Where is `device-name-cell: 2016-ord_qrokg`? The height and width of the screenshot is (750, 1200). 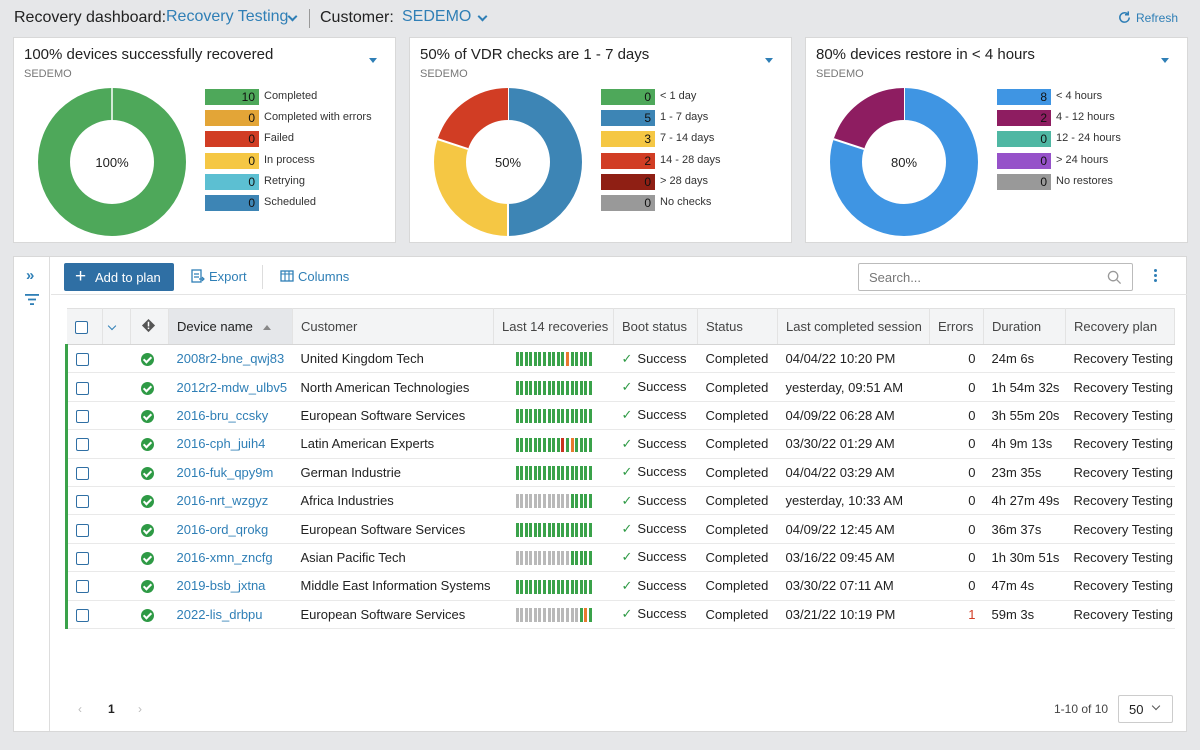 device-name-cell: 2016-ord_qrokg is located at coordinates (230, 529).